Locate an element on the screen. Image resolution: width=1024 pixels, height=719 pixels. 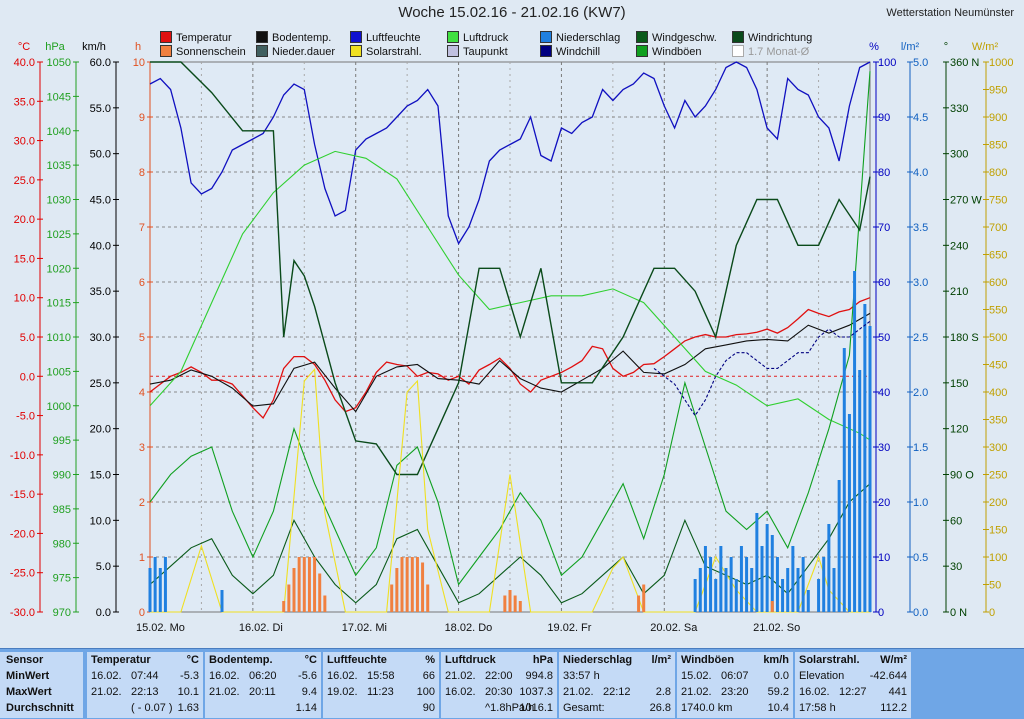
legend-item: Luftfeuchte is located at coordinates (385, 37).